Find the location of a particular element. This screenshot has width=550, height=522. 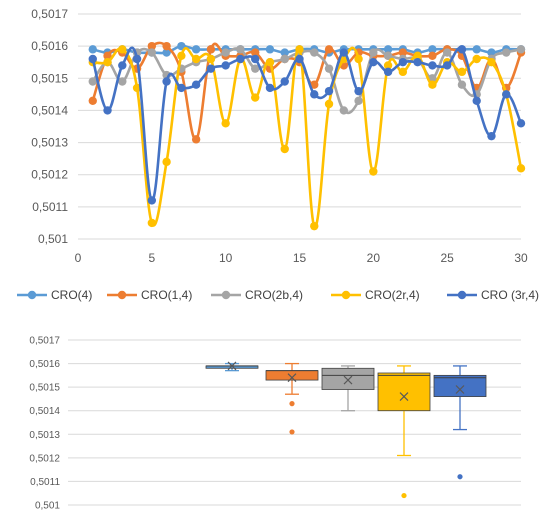

legend-label: CRO(2r,4) is located at coordinates (392, 295).